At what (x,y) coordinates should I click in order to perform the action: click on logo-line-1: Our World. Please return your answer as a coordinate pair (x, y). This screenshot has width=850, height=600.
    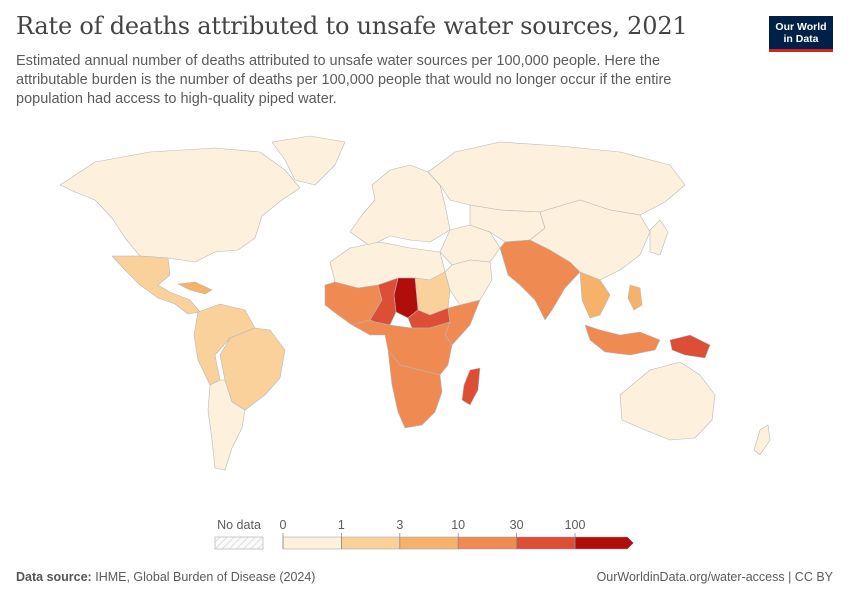
    Looking at the image, I should click on (801, 27).